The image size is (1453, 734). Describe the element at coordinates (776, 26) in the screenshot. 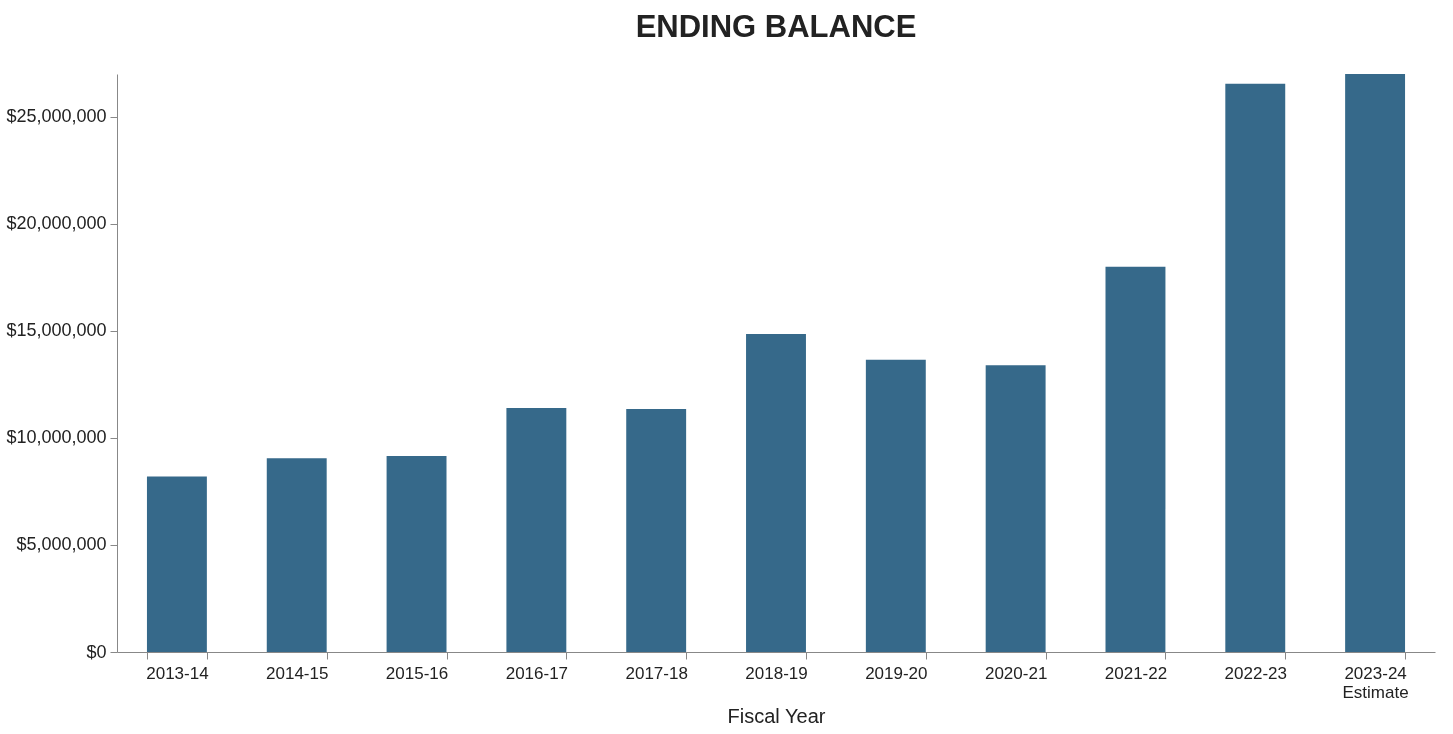

I see `chart-title: ENDING BALANCE` at that location.